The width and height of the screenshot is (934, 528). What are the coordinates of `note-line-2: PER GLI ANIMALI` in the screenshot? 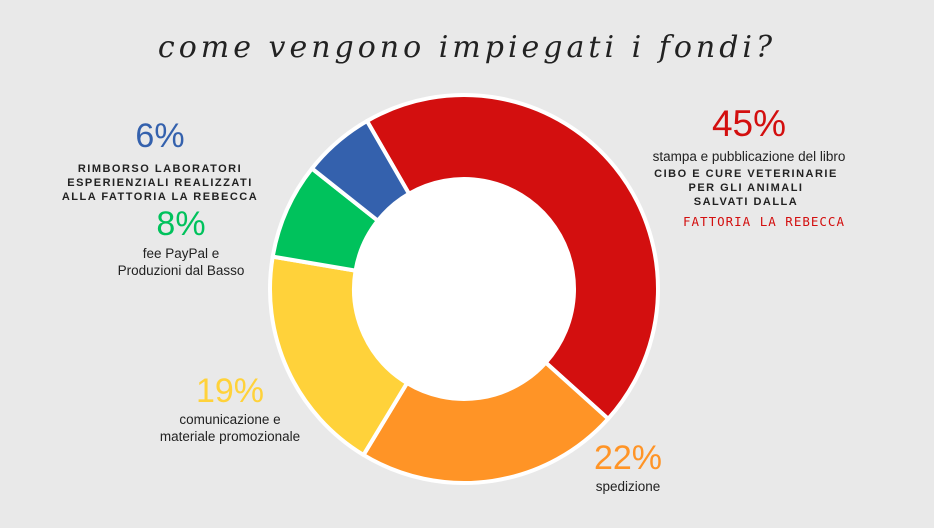 It's located at (746, 188).